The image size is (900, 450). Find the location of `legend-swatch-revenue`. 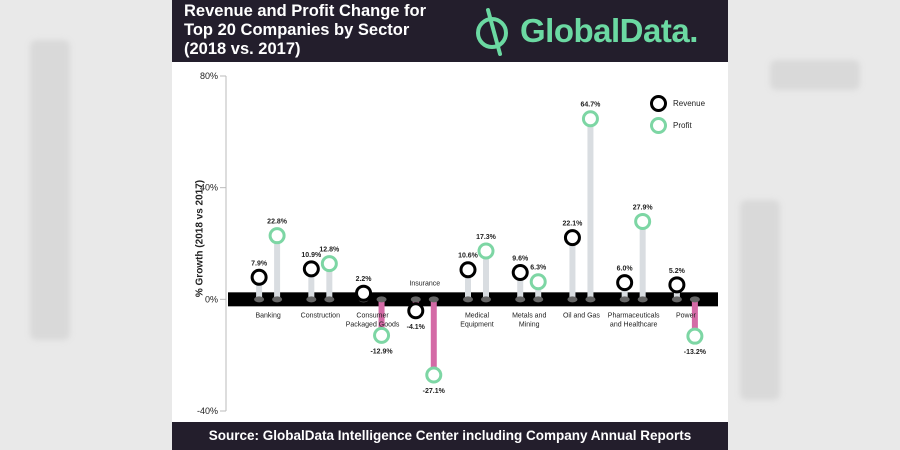

legend-swatch-revenue is located at coordinates (658, 103).